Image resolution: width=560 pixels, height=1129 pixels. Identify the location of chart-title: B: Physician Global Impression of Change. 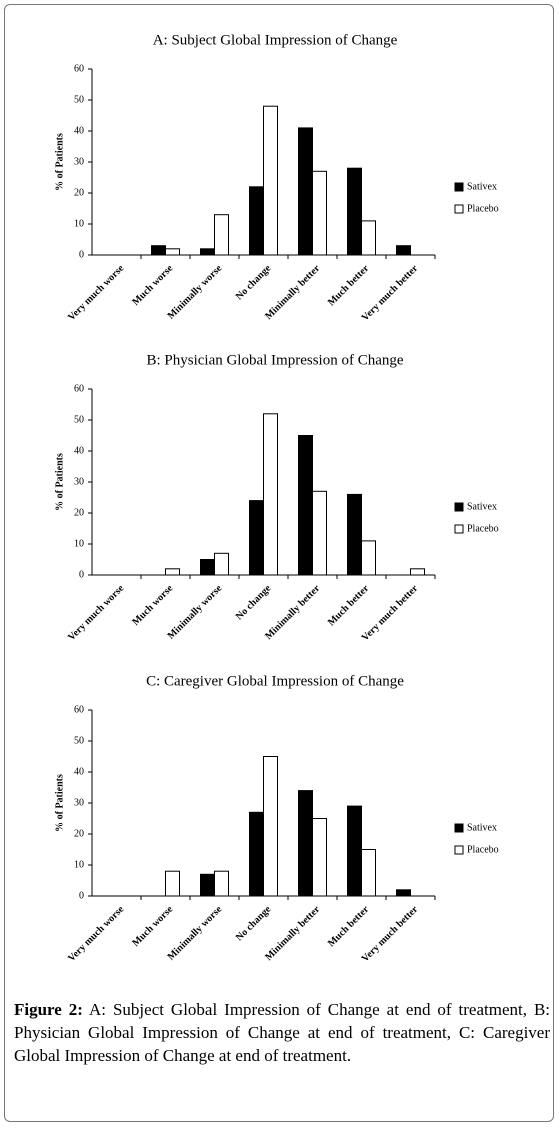
(274, 360).